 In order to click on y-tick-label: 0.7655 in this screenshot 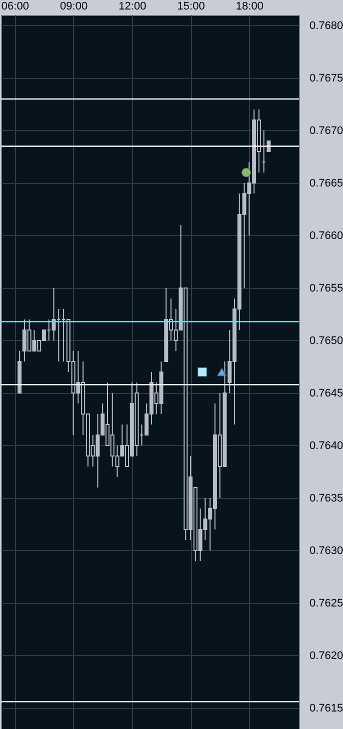, I will do `click(326, 288)`.